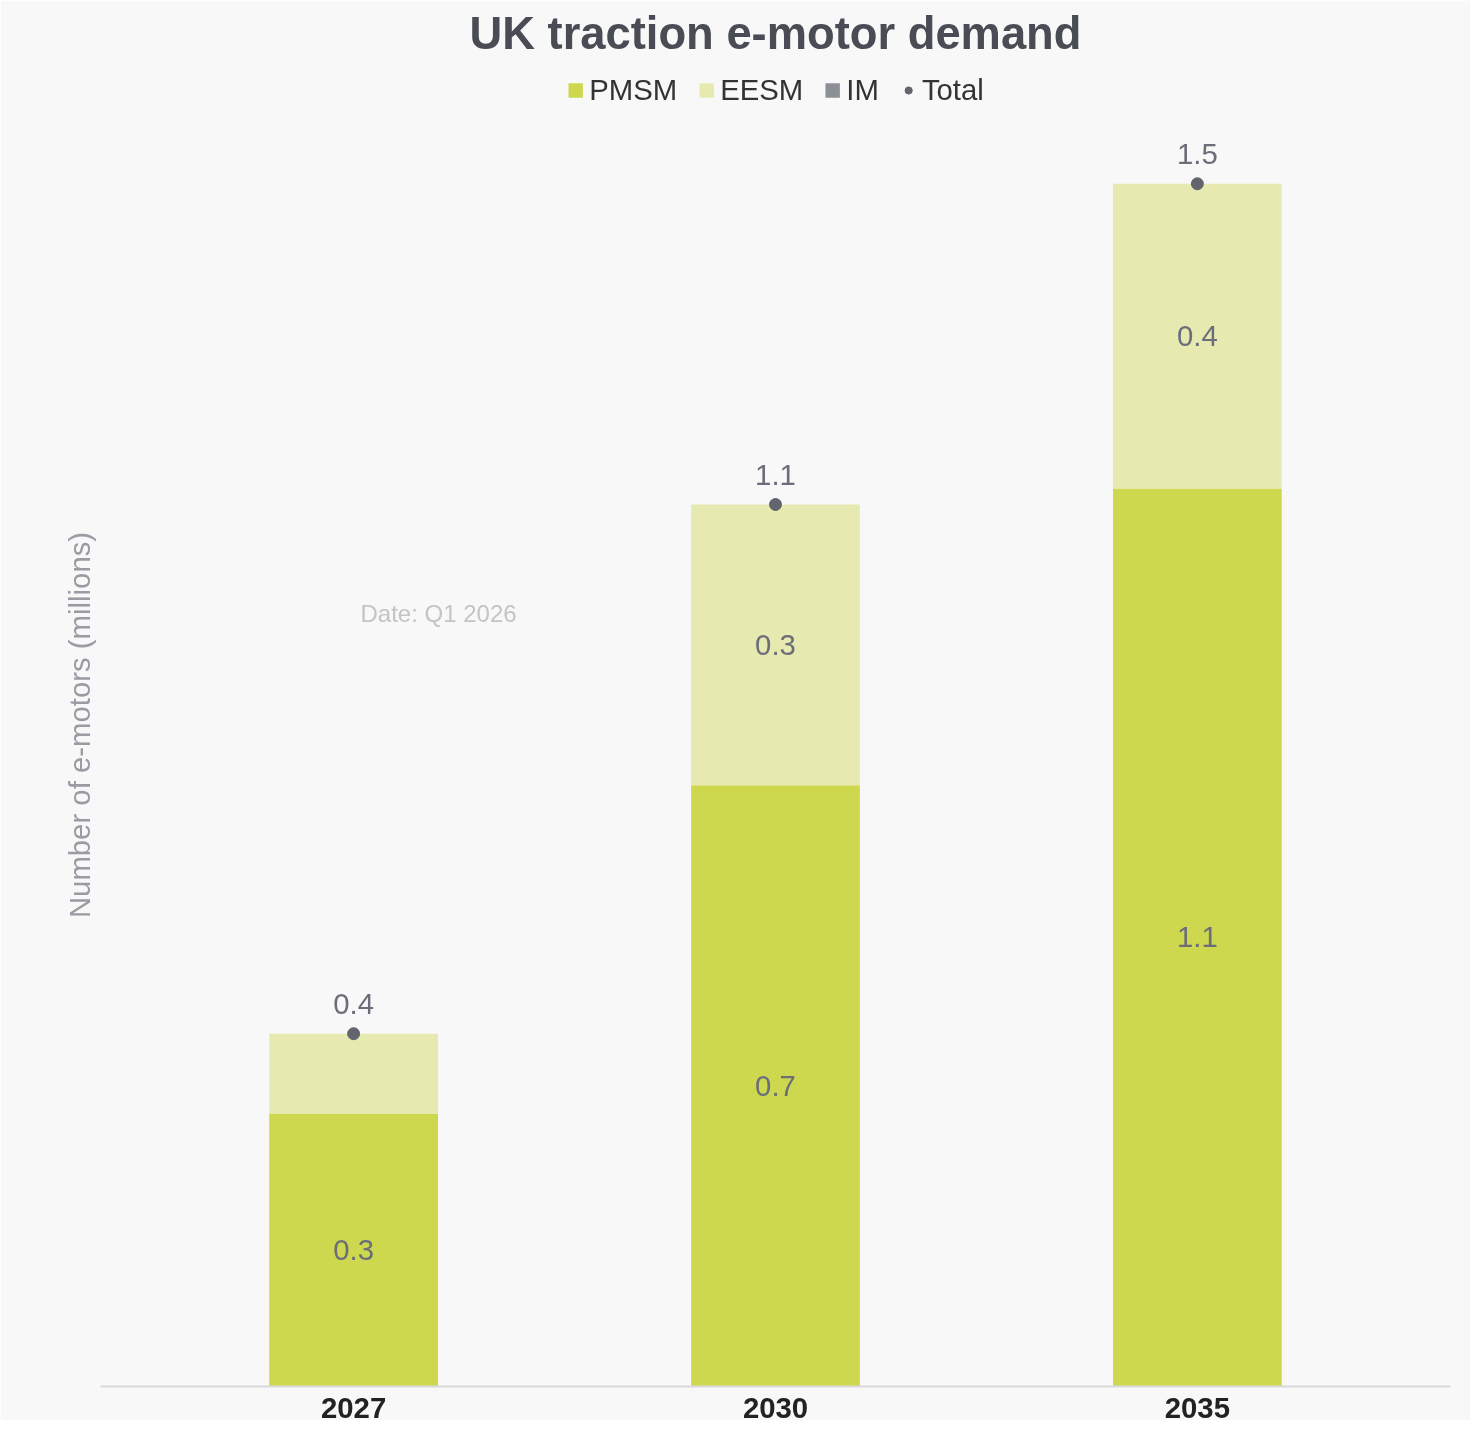 The width and height of the screenshot is (1479, 1429). What do you see at coordinates (1197, 1407) in the screenshot?
I see `x-tick-label: 2035` at bounding box center [1197, 1407].